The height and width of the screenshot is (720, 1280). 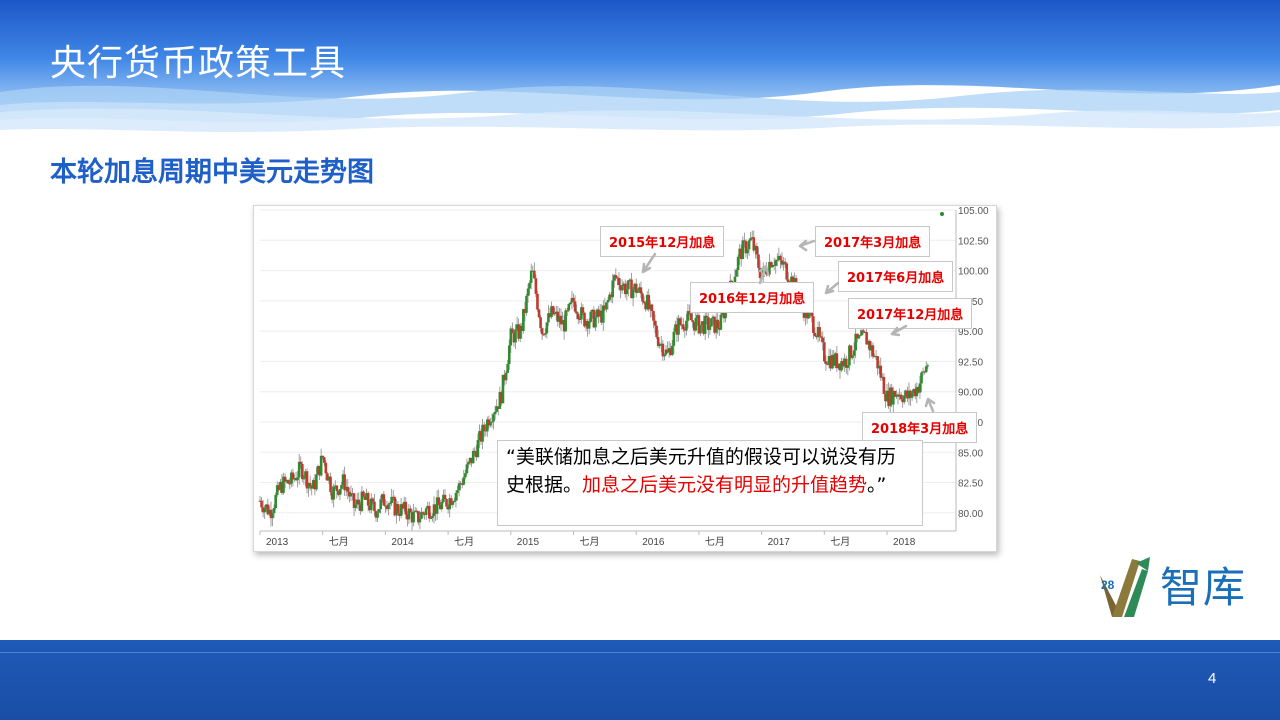 I want to click on y-tick-label: 95.00, so click(x=970, y=332).